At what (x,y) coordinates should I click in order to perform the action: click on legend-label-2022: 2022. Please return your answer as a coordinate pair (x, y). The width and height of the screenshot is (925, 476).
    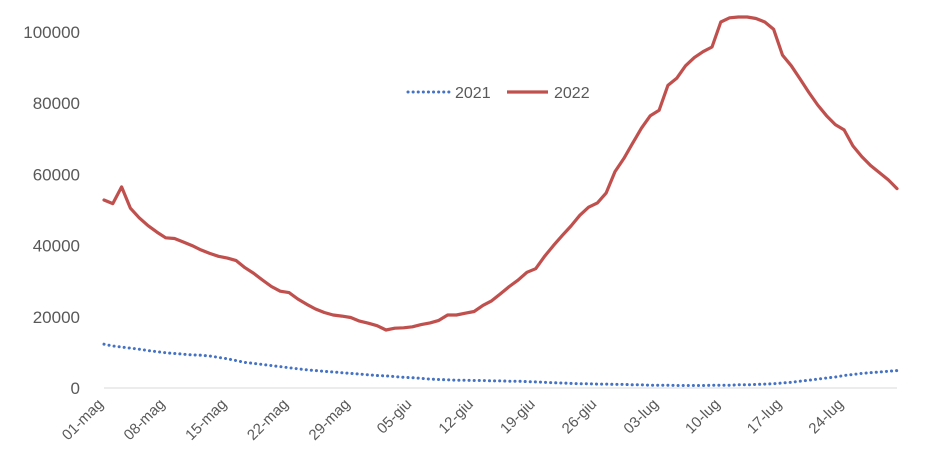
    Looking at the image, I should click on (572, 93).